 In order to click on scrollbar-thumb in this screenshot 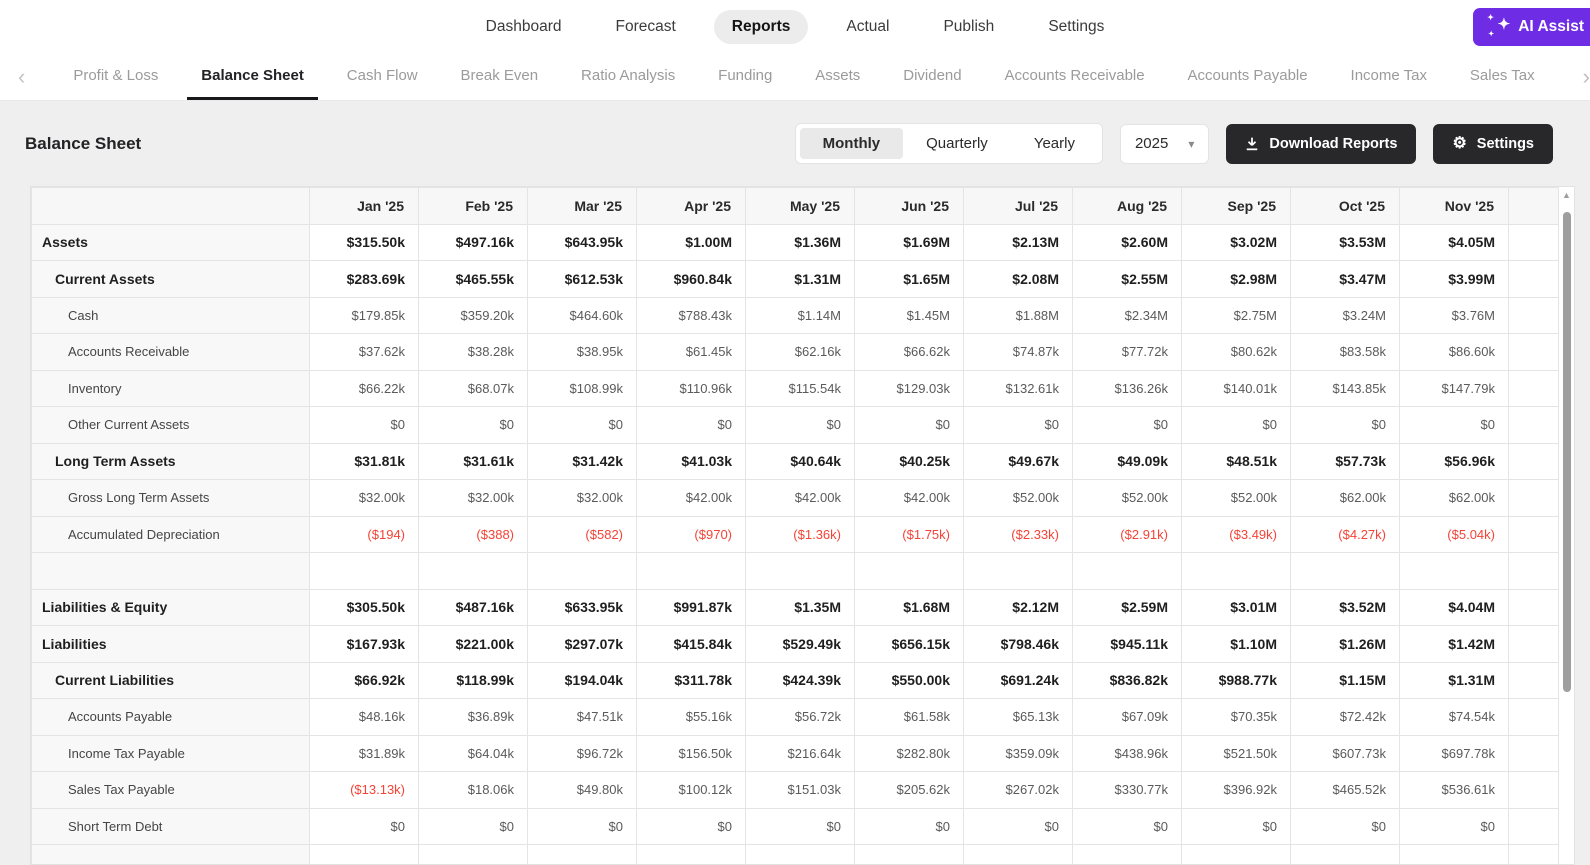, I will do `click(1566, 452)`.